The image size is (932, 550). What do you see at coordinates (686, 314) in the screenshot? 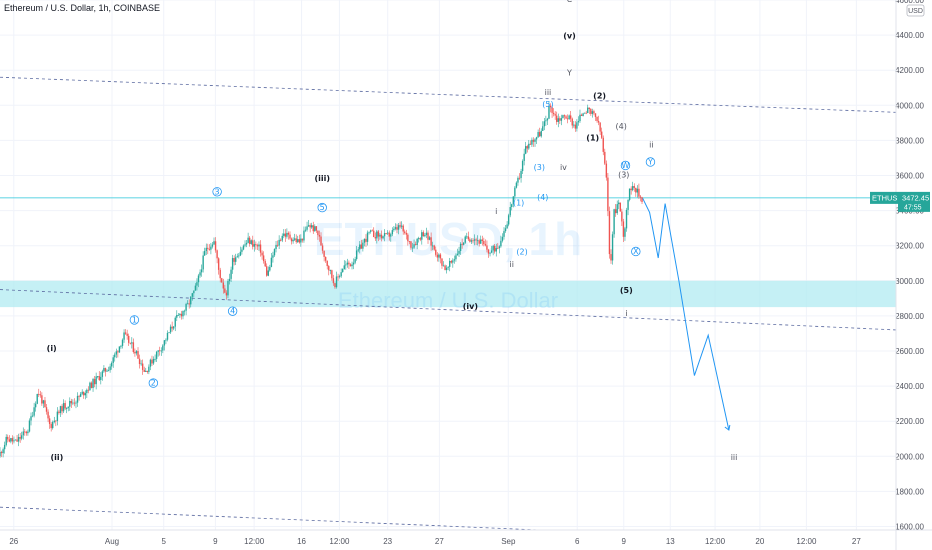
I see `projection-path` at bounding box center [686, 314].